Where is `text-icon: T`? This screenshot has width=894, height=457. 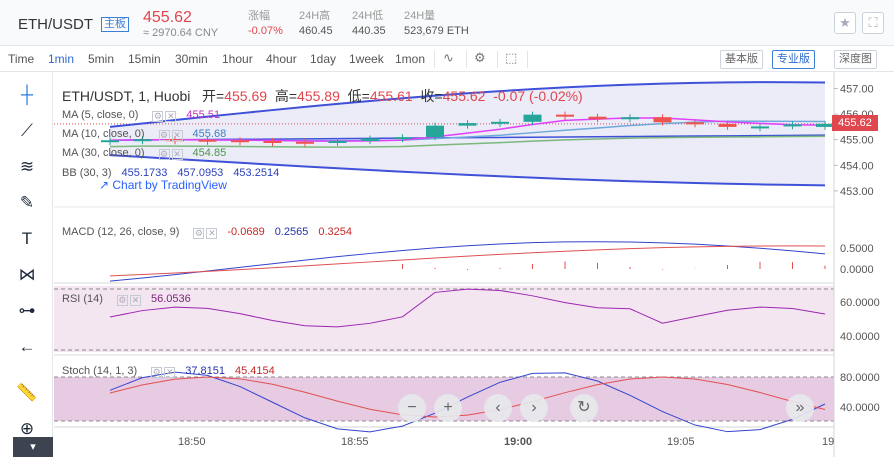
text-icon: T is located at coordinates (27, 238).